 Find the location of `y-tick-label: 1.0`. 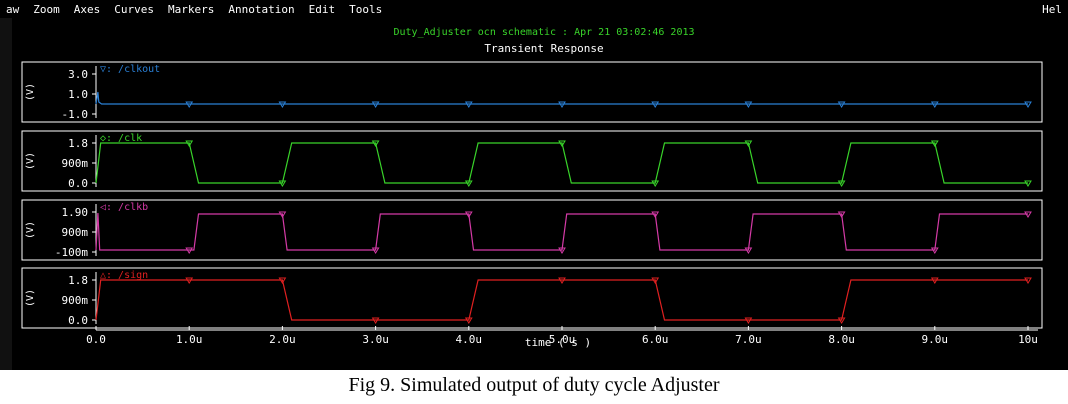

y-tick-label: 1.0 is located at coordinates (78, 94).